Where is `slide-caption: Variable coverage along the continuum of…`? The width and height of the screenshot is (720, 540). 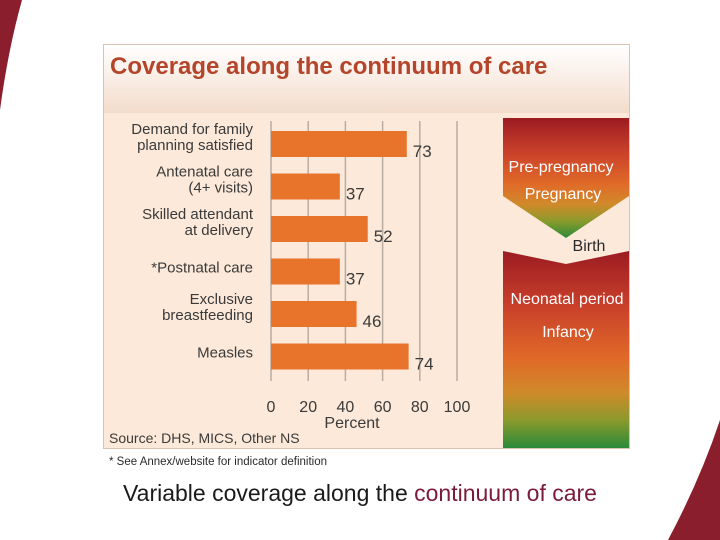
slide-caption: Variable coverage along the continuum of… is located at coordinates (360, 493).